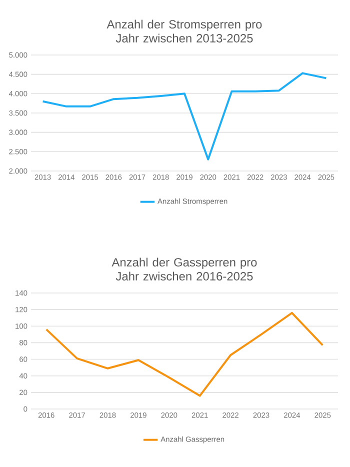 The image size is (350, 467). Describe the element at coordinates (184, 269) in the screenshot. I see `chart-title: Anzahl der Gassperren pro Jahr zwischen 2016-2025` at that location.